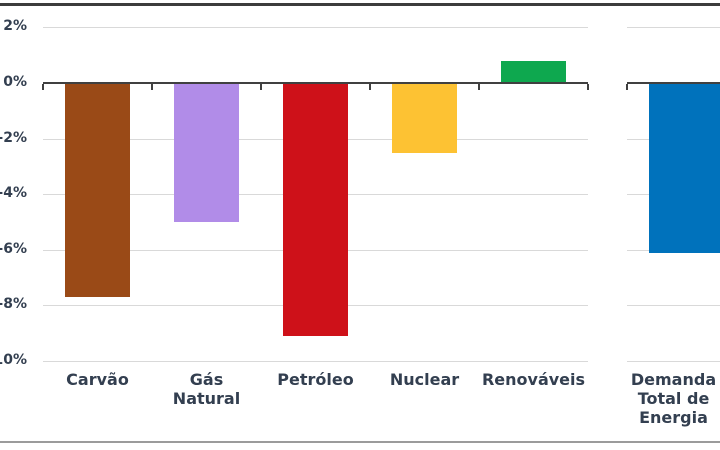 The height and width of the screenshot is (450, 720). What do you see at coordinates (13, 360) in the screenshot?
I see `y-axis-label: -10%` at bounding box center [13, 360].